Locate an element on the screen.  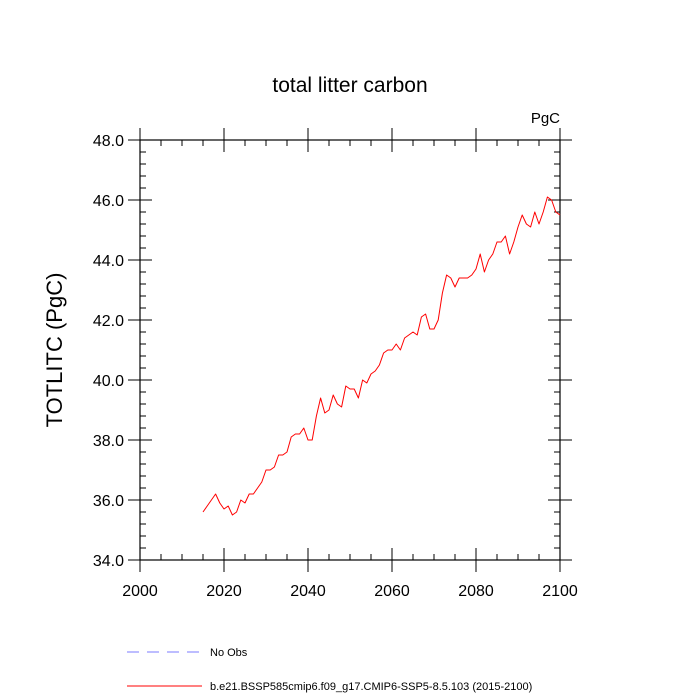
y-axis-label: TOTLITC (PgC) is located at coordinates (54, 350).